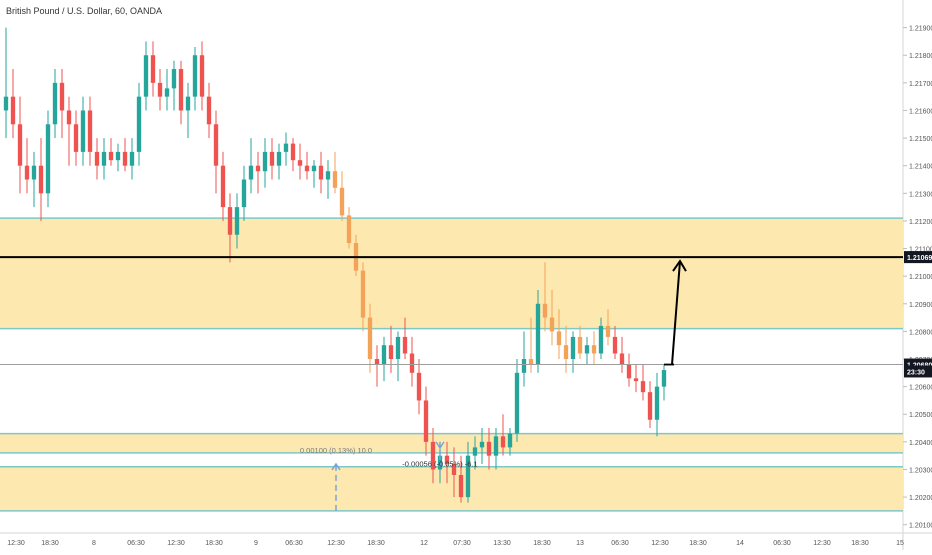 The width and height of the screenshot is (932, 555). Describe the element at coordinates (920, 139) in the screenshot. I see `y-tick-label: 1.21500` at that location.